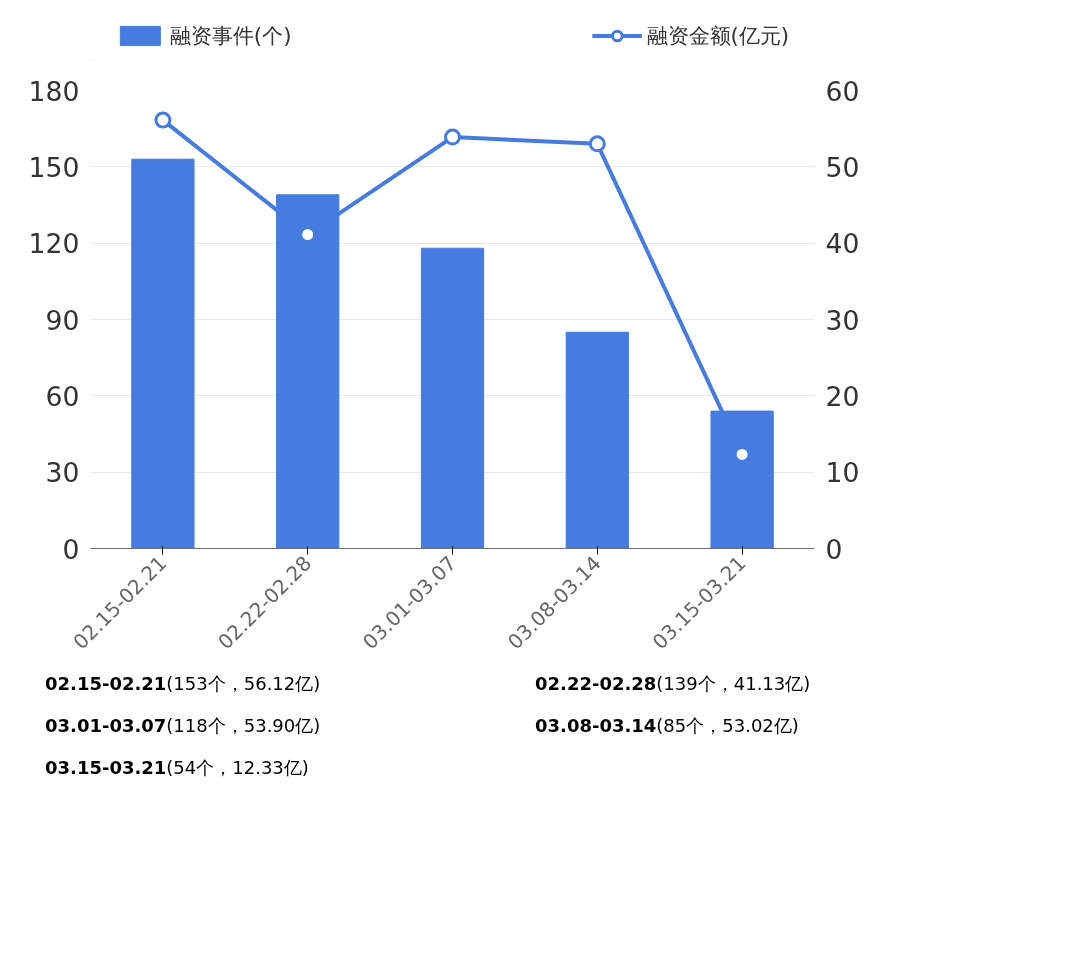 Image resolution: width=1080 pixels, height=977 pixels. Describe the element at coordinates (842, 91) in the screenshot. I see `y2-tick-label: 60` at that location.